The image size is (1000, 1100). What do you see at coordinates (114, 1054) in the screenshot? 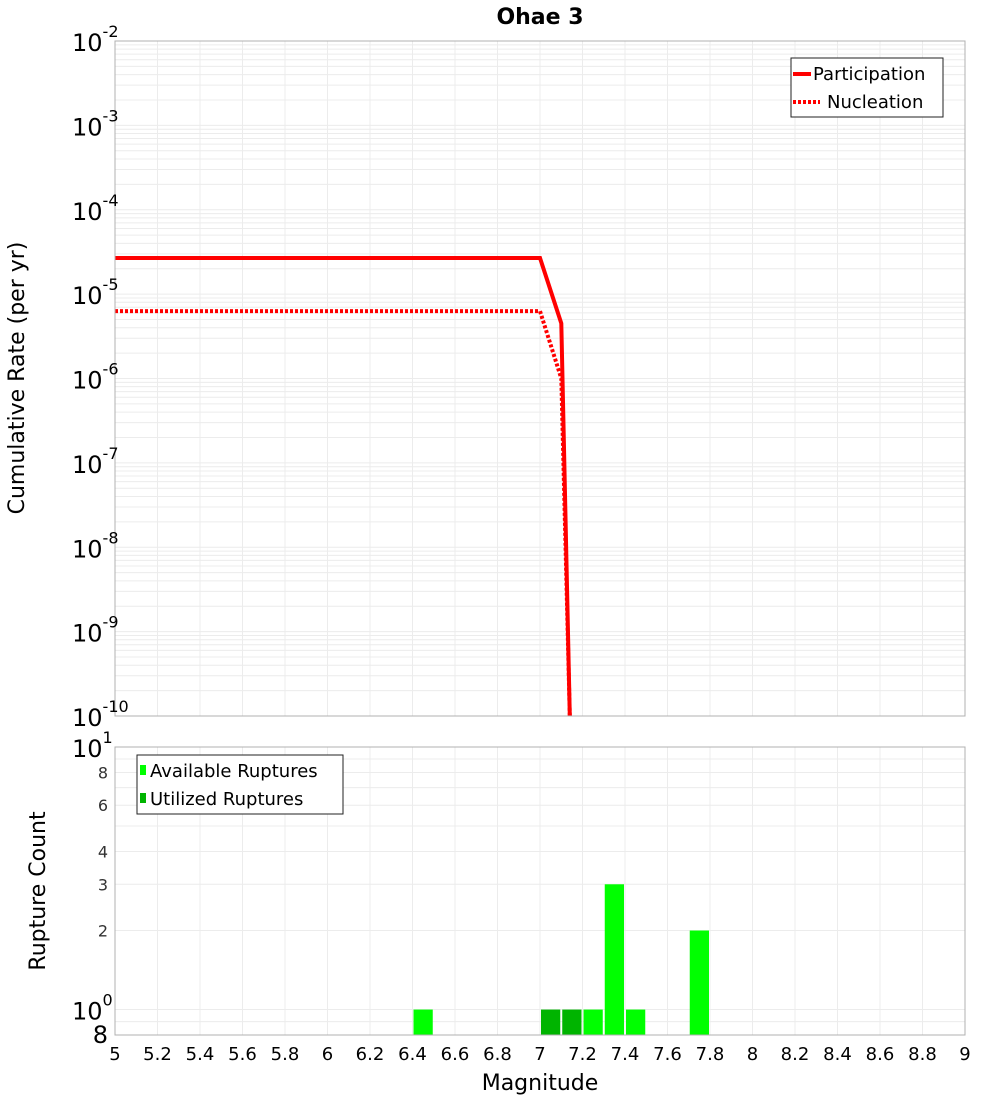
I see `x-tick-label: 5` at bounding box center [114, 1054].